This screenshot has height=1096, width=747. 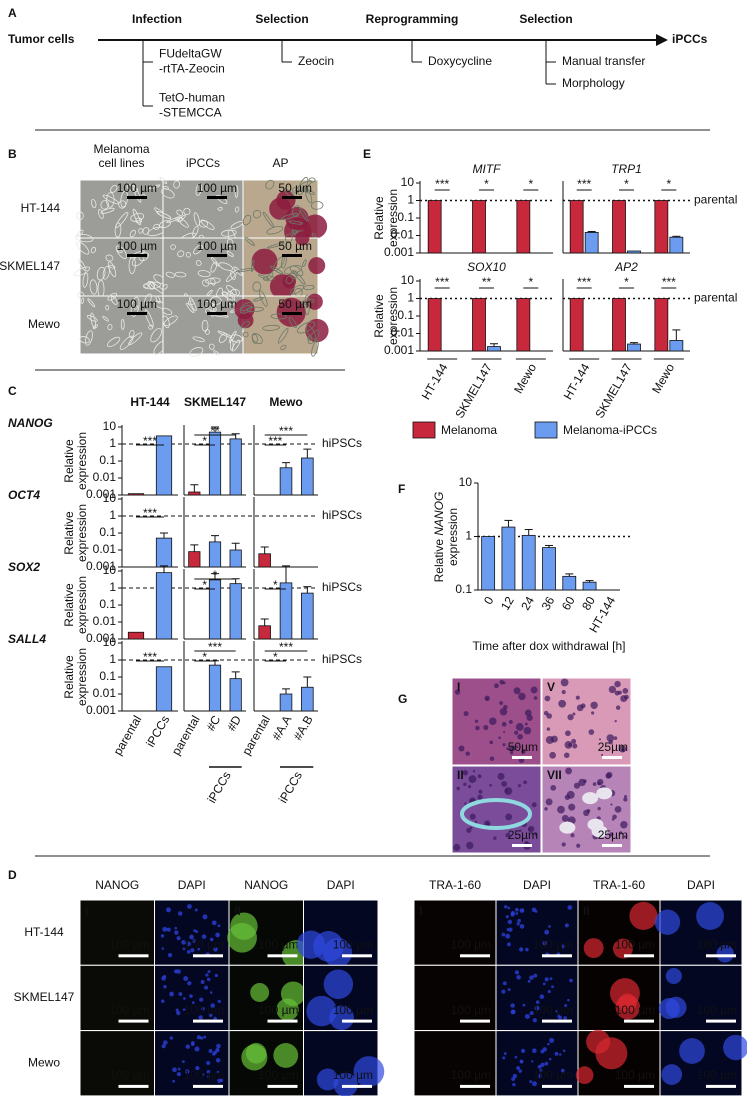 What do you see at coordinates (460, 775) in the screenshot?
I see `image-numeral: II` at bounding box center [460, 775].